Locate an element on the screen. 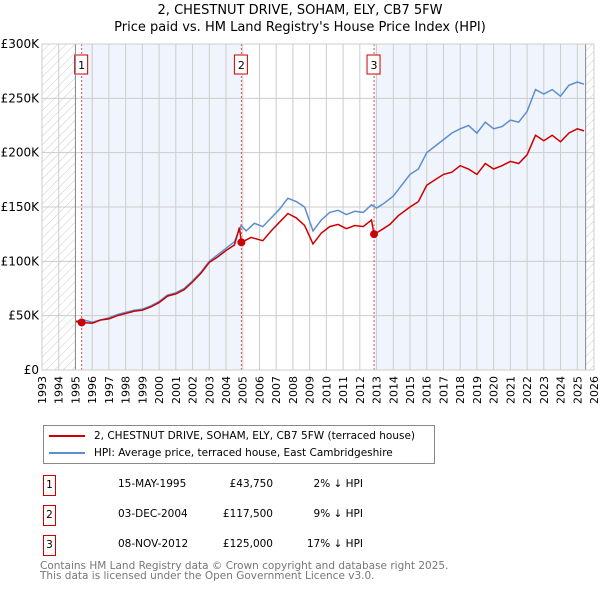 The height and width of the screenshot is (590, 600). legend-swatch-red is located at coordinates (67, 436).